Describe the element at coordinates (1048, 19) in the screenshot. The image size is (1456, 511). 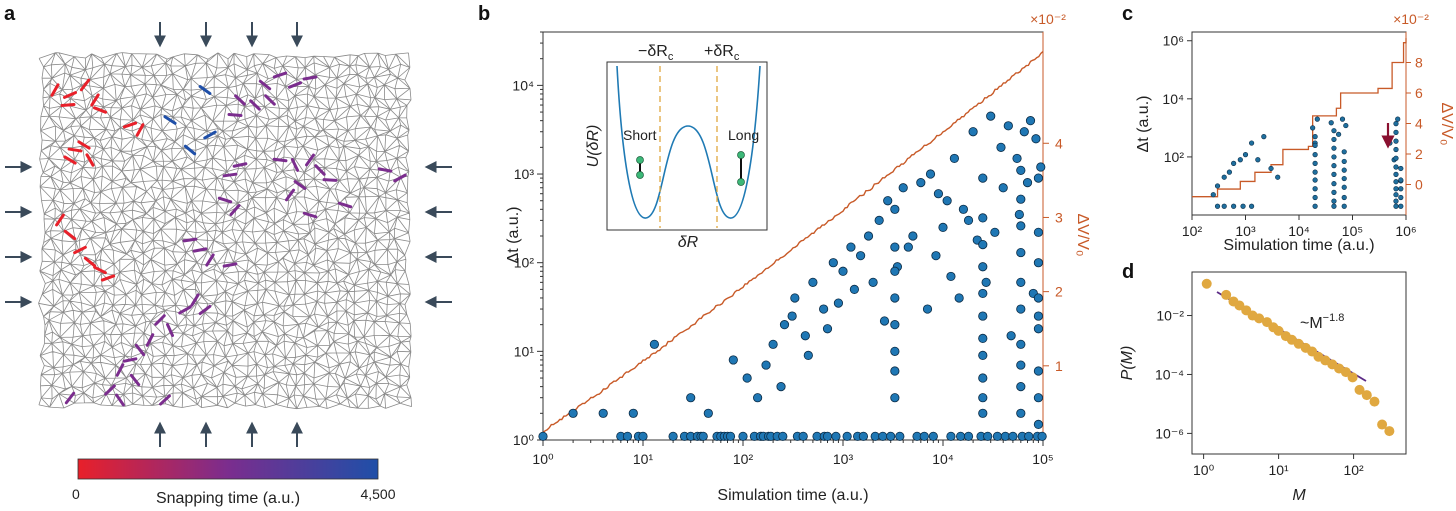
I see `right-multiplier-b: ×10⁻²` at that location.